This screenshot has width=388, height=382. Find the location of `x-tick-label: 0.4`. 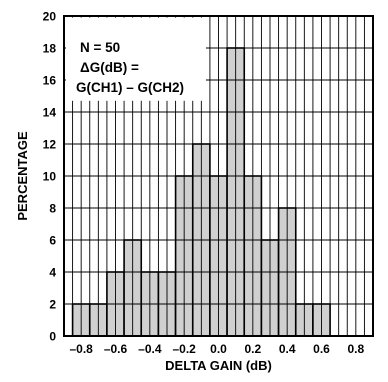

x-tick-label: 0.4 is located at coordinates (287, 349).